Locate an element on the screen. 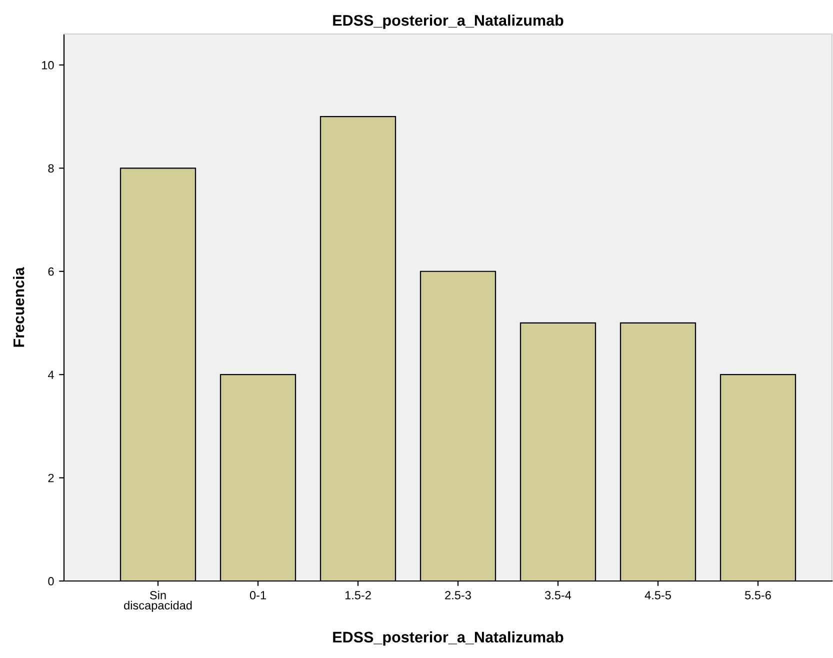 The width and height of the screenshot is (833, 658). x-axis-title: EDSS_posterior_a_Natalizumab is located at coordinates (448, 638).